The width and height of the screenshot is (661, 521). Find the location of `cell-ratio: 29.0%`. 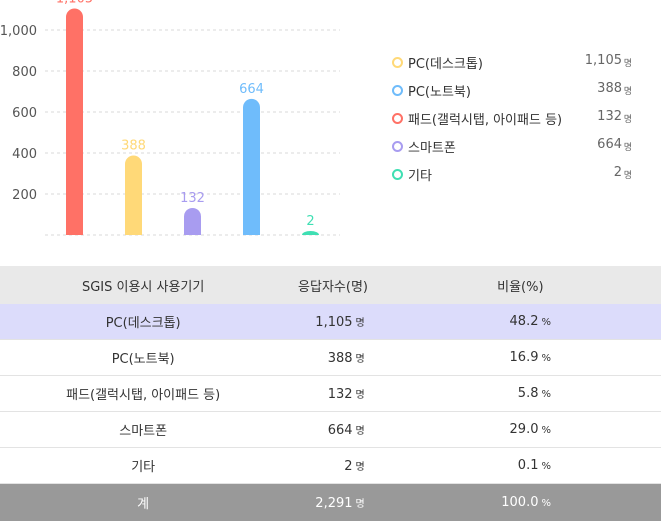

cell-ratio: 29.0% is located at coordinates (520, 430).